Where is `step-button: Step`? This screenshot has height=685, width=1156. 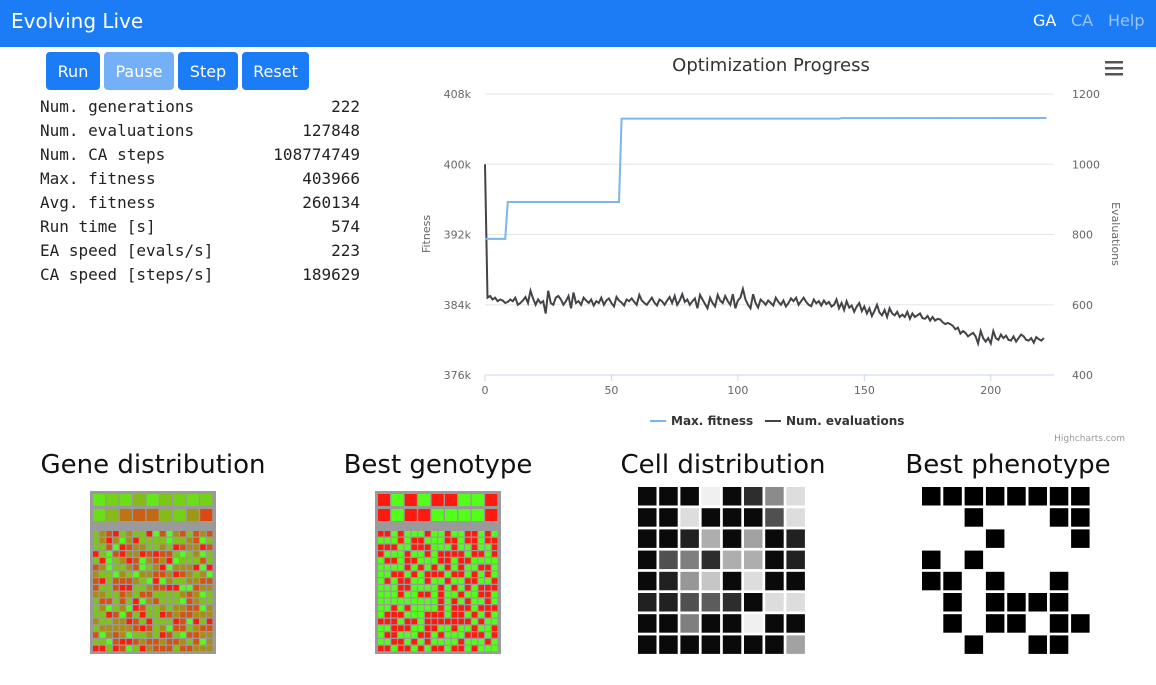
step-button: Step is located at coordinates (208, 71).